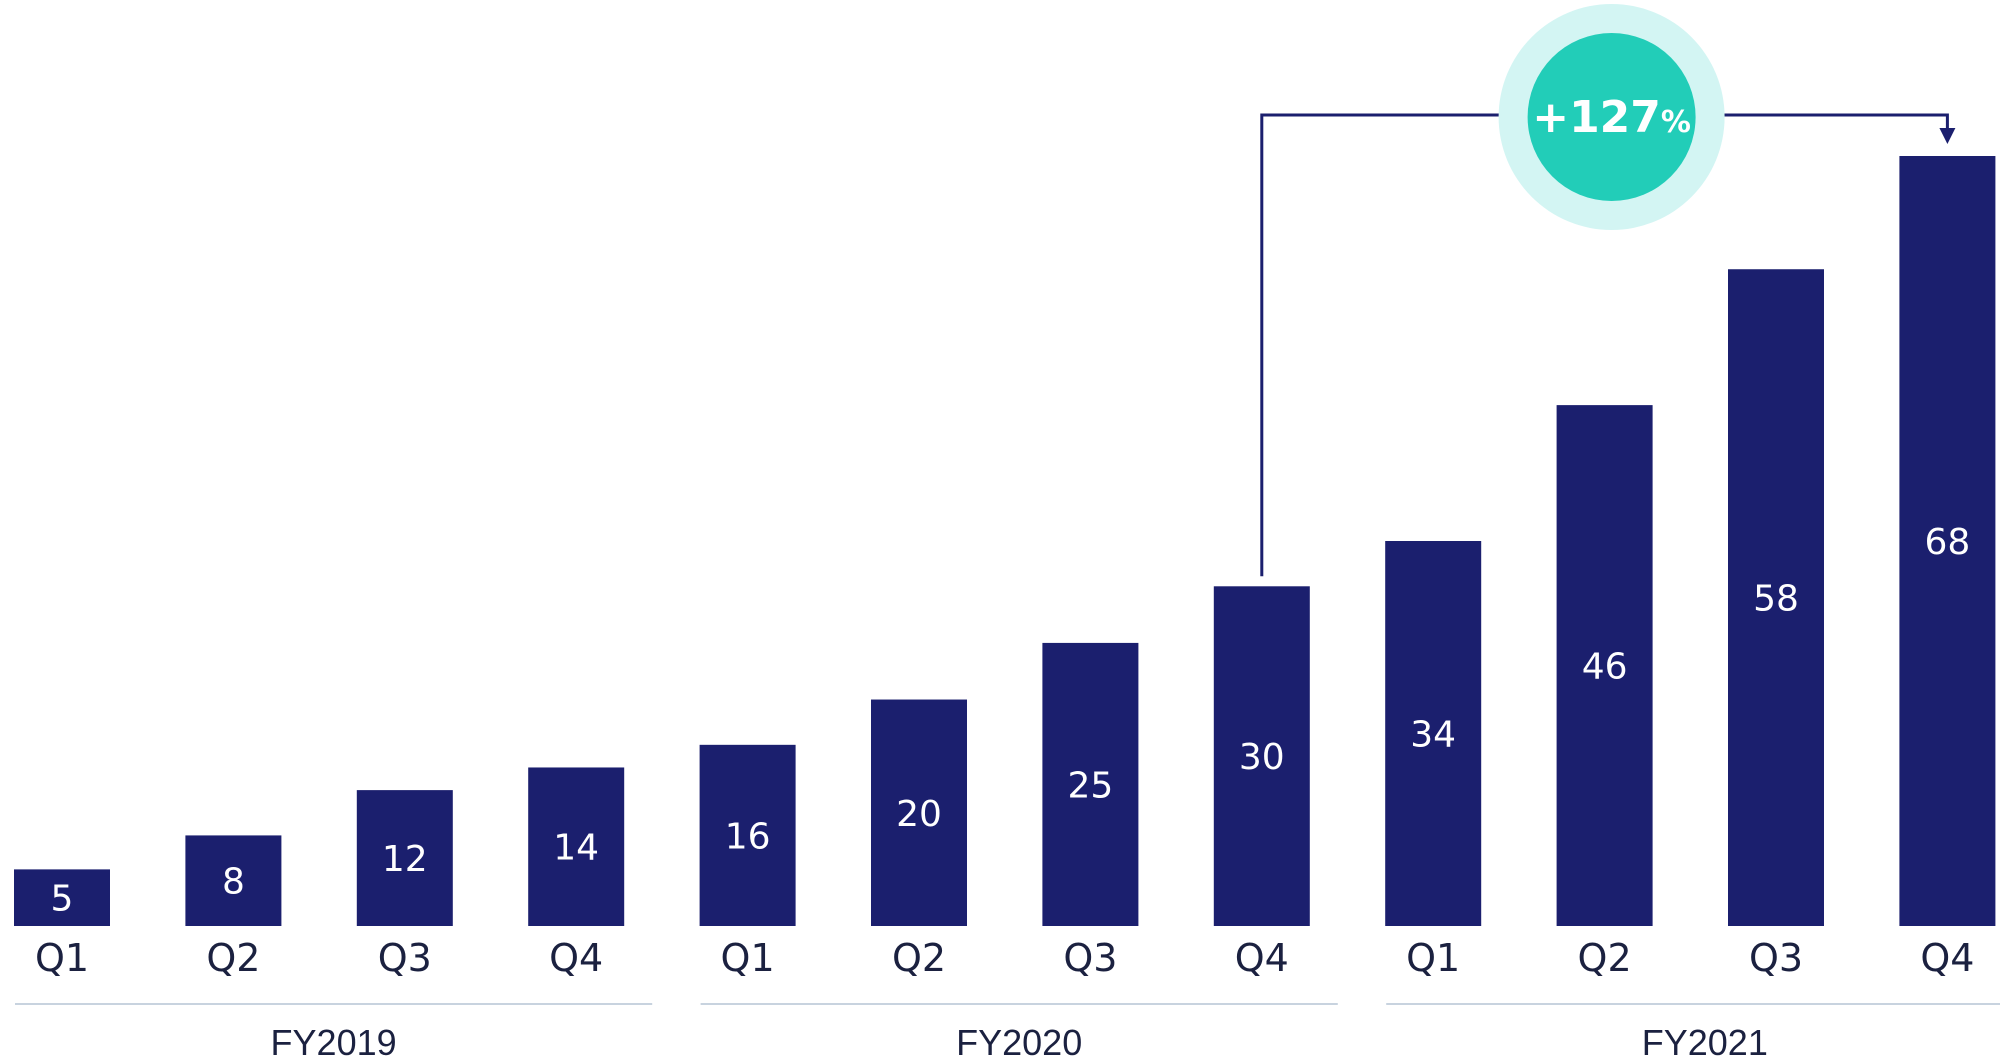 The height and width of the screenshot is (1062, 2000). What do you see at coordinates (1019, 1042) in the screenshot?
I see `group-label-fy2020: FY2020` at bounding box center [1019, 1042].